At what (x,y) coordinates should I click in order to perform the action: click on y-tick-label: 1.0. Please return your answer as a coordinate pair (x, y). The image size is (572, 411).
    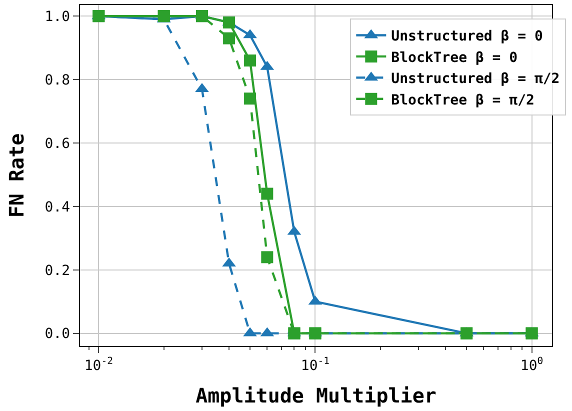
    Looking at the image, I should click on (57, 17).